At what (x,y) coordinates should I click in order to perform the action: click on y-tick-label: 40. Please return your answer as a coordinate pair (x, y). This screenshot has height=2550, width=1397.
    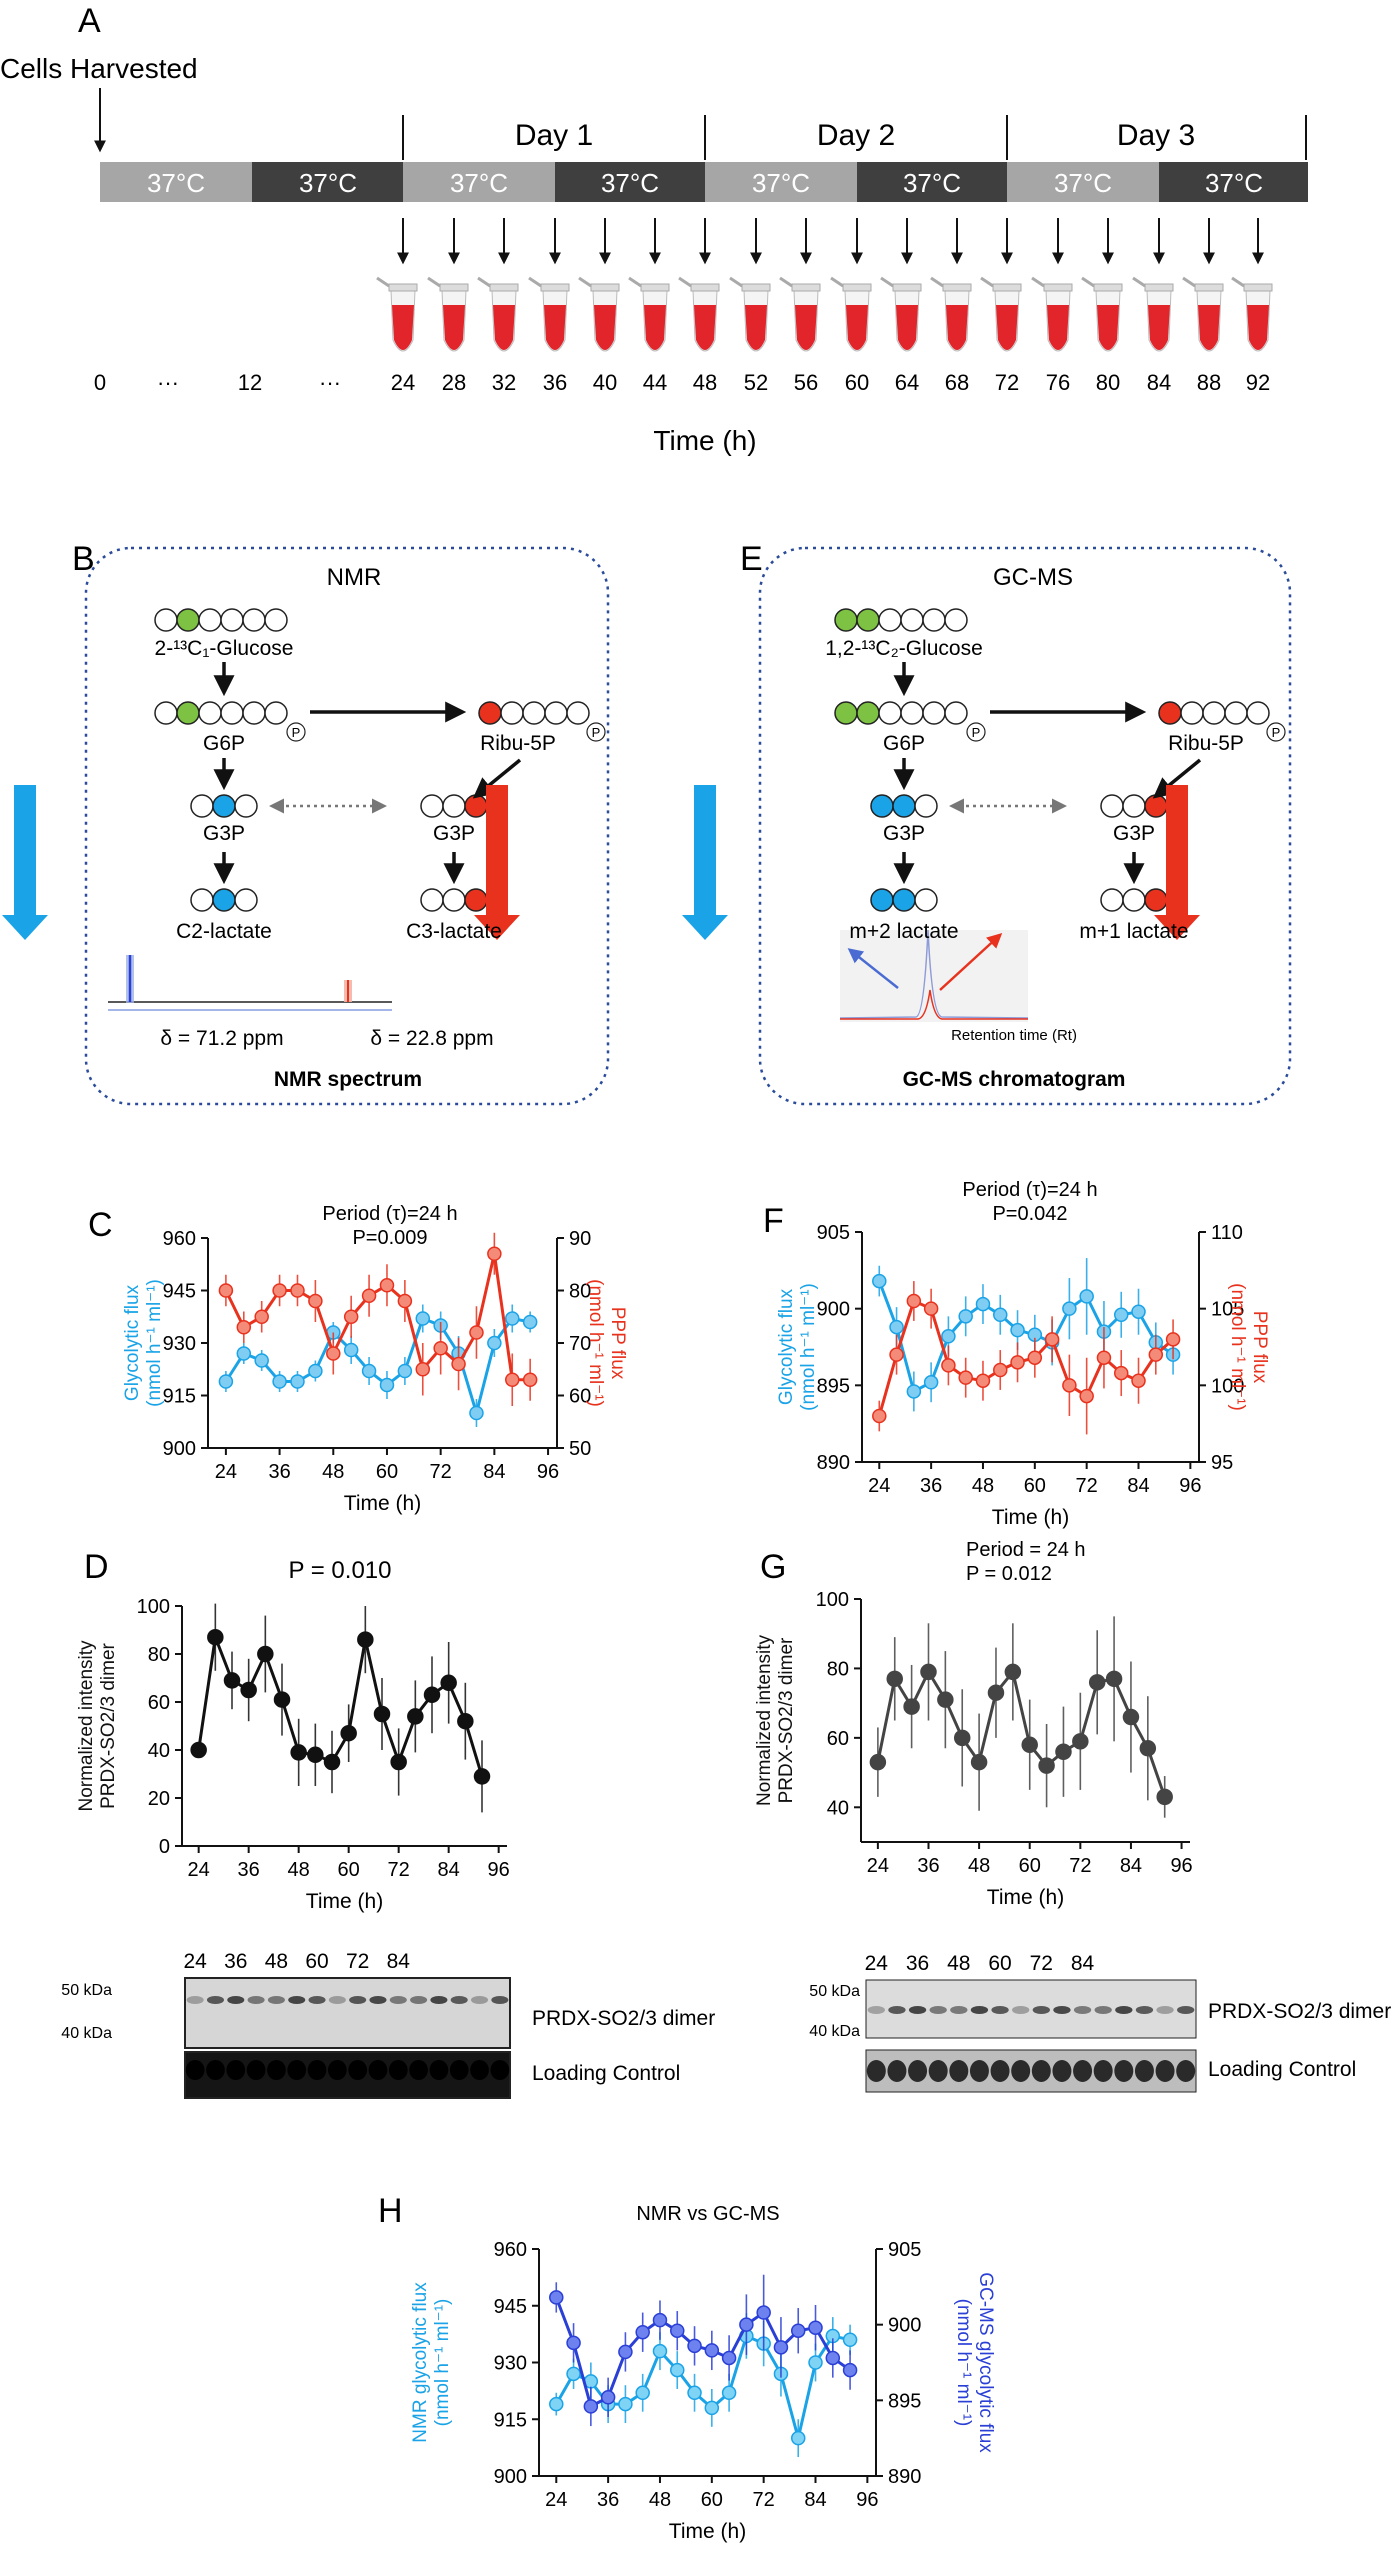
    Looking at the image, I should click on (159, 1751).